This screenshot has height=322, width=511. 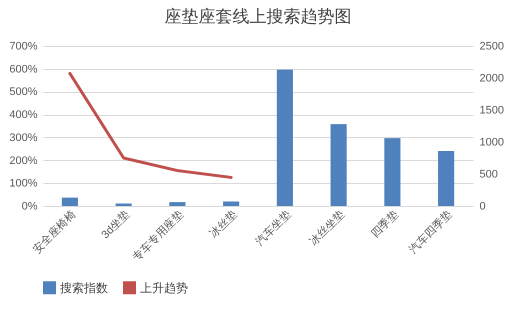 What do you see at coordinates (223, 224) in the screenshot?
I see `x-tick-label: 冰丝垫` at bounding box center [223, 224].